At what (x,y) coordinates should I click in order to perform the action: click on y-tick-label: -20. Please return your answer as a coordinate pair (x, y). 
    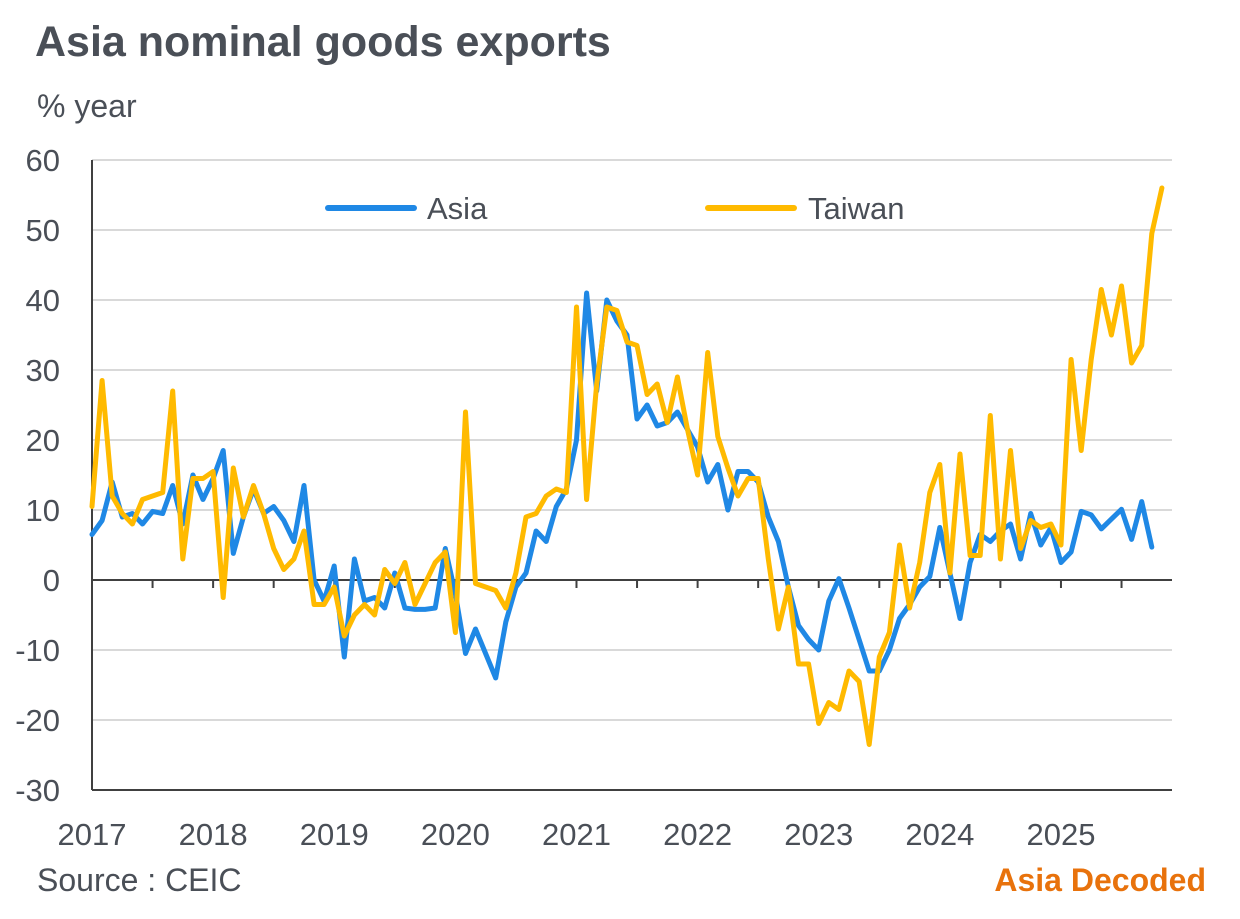
    Looking at the image, I should click on (37, 720).